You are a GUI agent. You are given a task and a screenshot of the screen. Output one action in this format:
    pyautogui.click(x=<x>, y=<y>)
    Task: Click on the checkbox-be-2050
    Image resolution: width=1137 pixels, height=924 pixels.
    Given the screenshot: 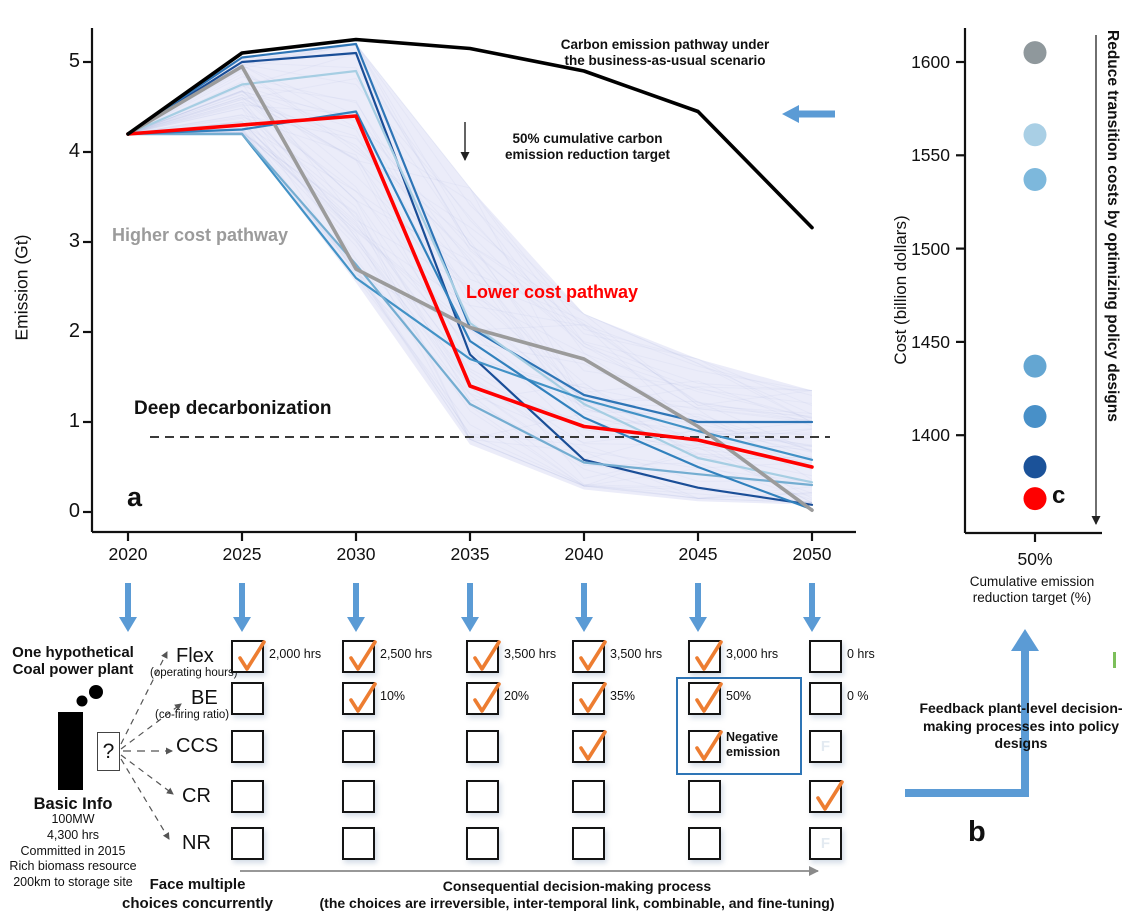 What is the action you would take?
    pyautogui.click(x=825, y=698)
    